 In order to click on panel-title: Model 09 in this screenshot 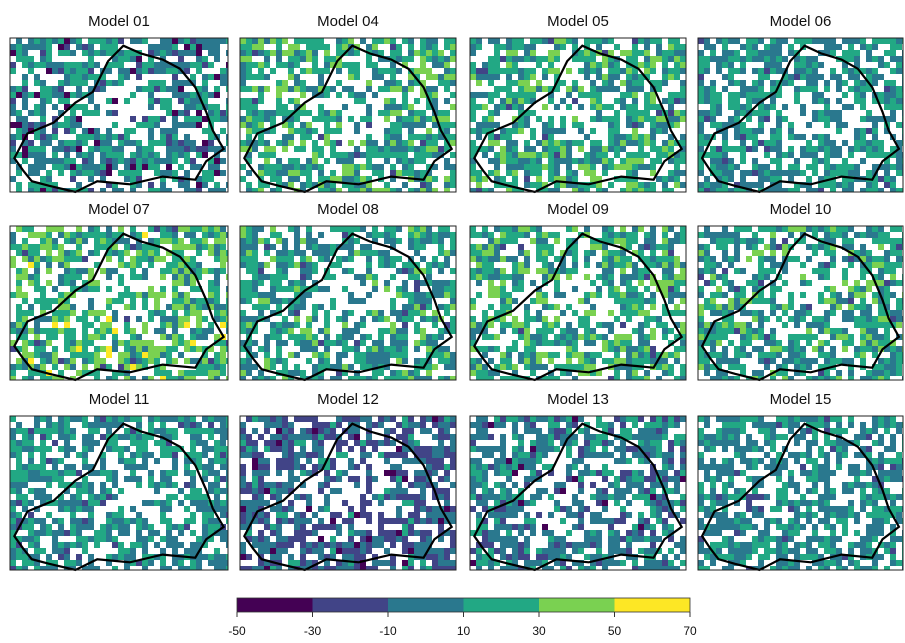, I will do `click(578, 209)`.